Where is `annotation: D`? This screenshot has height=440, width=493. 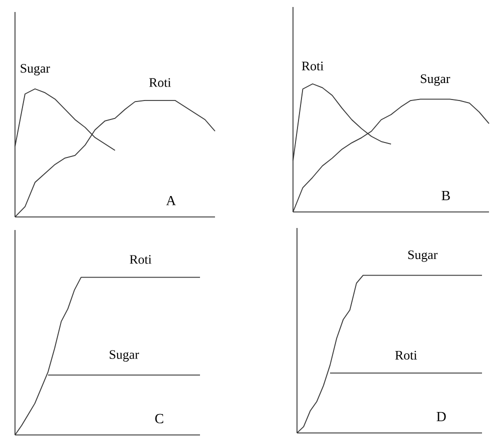 annotation: D is located at coordinates (441, 417).